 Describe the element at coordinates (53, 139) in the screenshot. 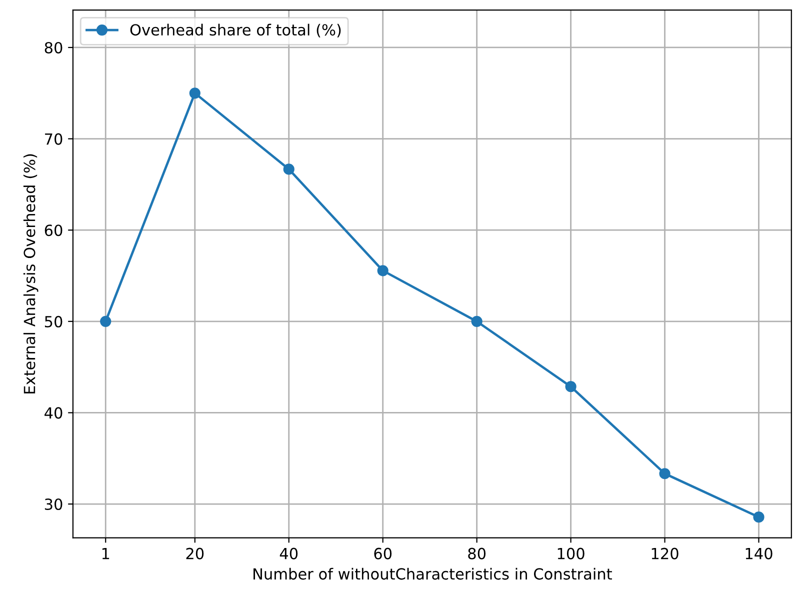

I see `y-tick-label: 70` at that location.